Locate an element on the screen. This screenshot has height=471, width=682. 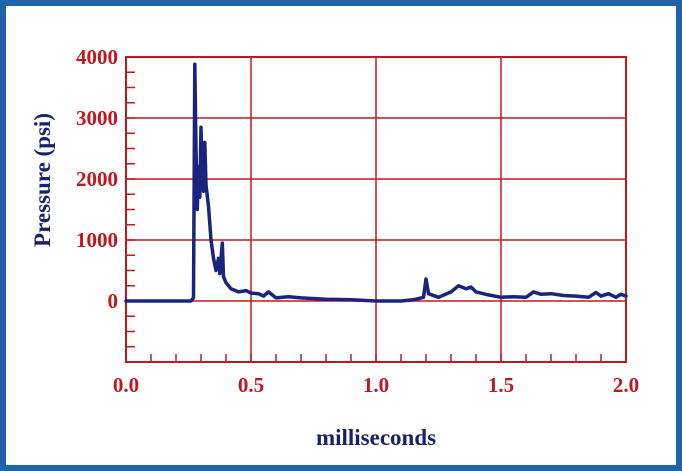
x-tick-label: 1.5 is located at coordinates (501, 385).